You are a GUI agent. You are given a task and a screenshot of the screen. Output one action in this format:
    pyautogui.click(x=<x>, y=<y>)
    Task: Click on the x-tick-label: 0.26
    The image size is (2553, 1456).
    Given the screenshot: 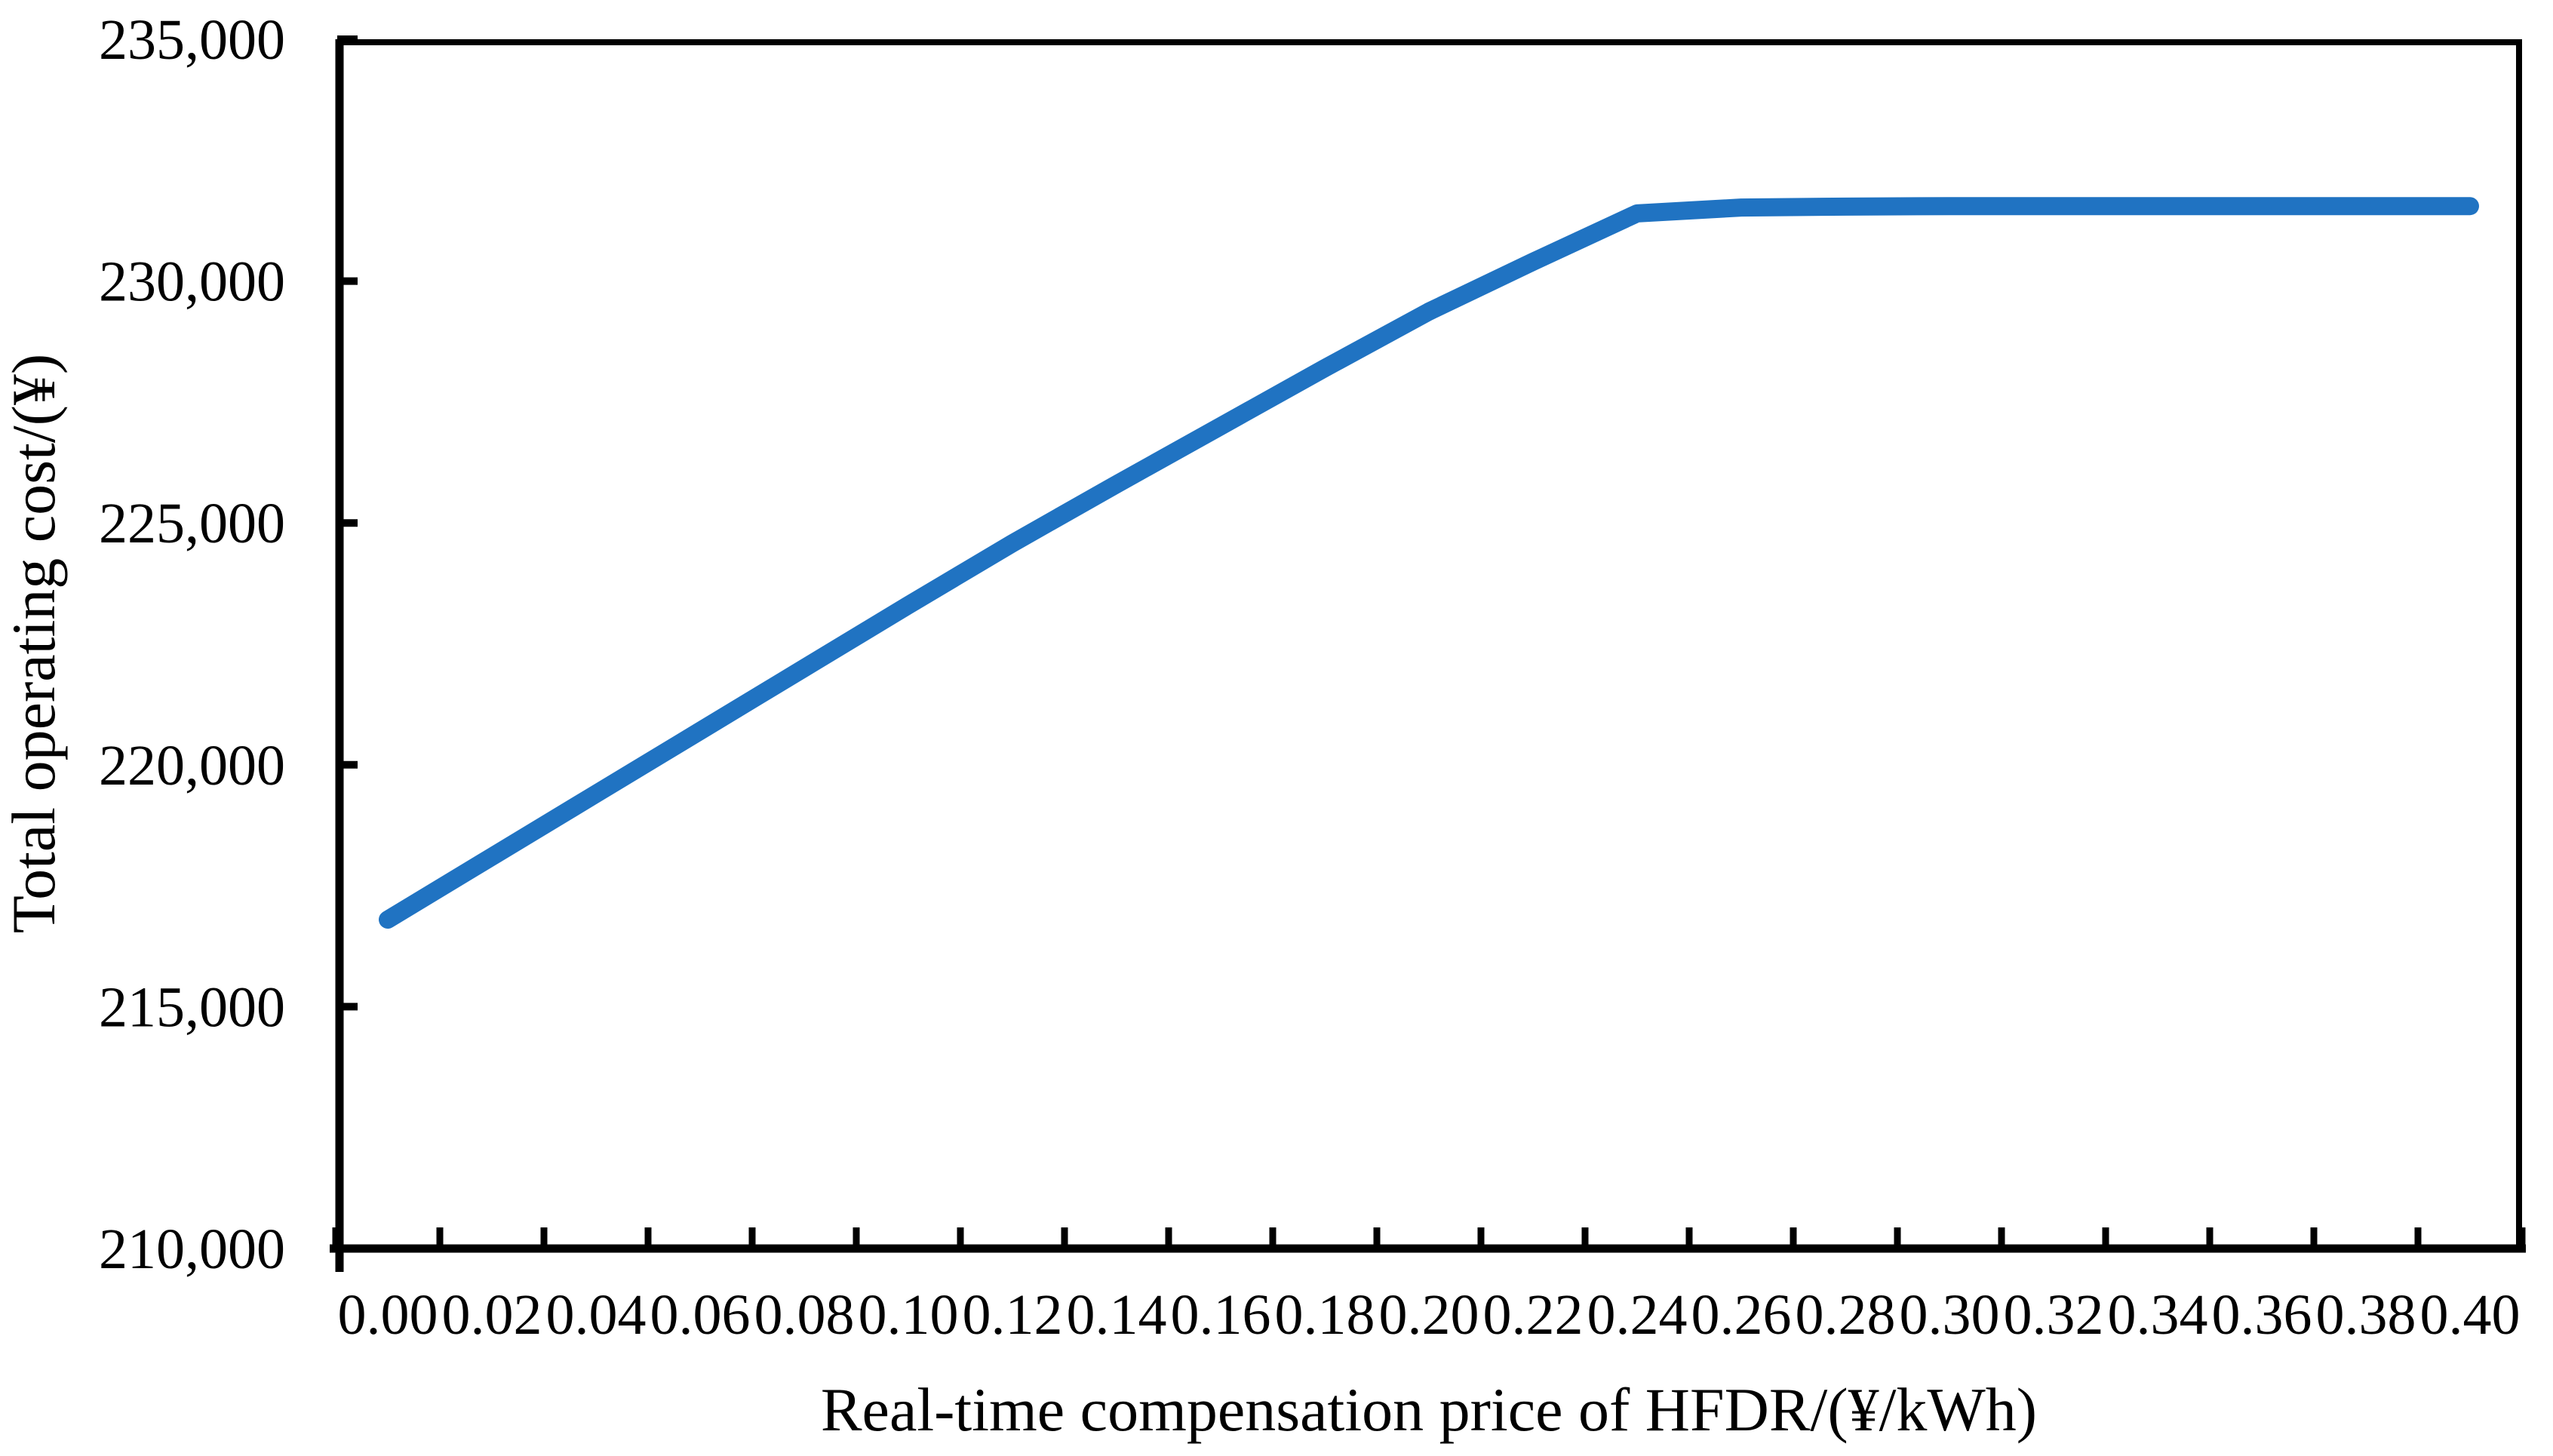 What is the action you would take?
    pyautogui.click(x=1742, y=1315)
    